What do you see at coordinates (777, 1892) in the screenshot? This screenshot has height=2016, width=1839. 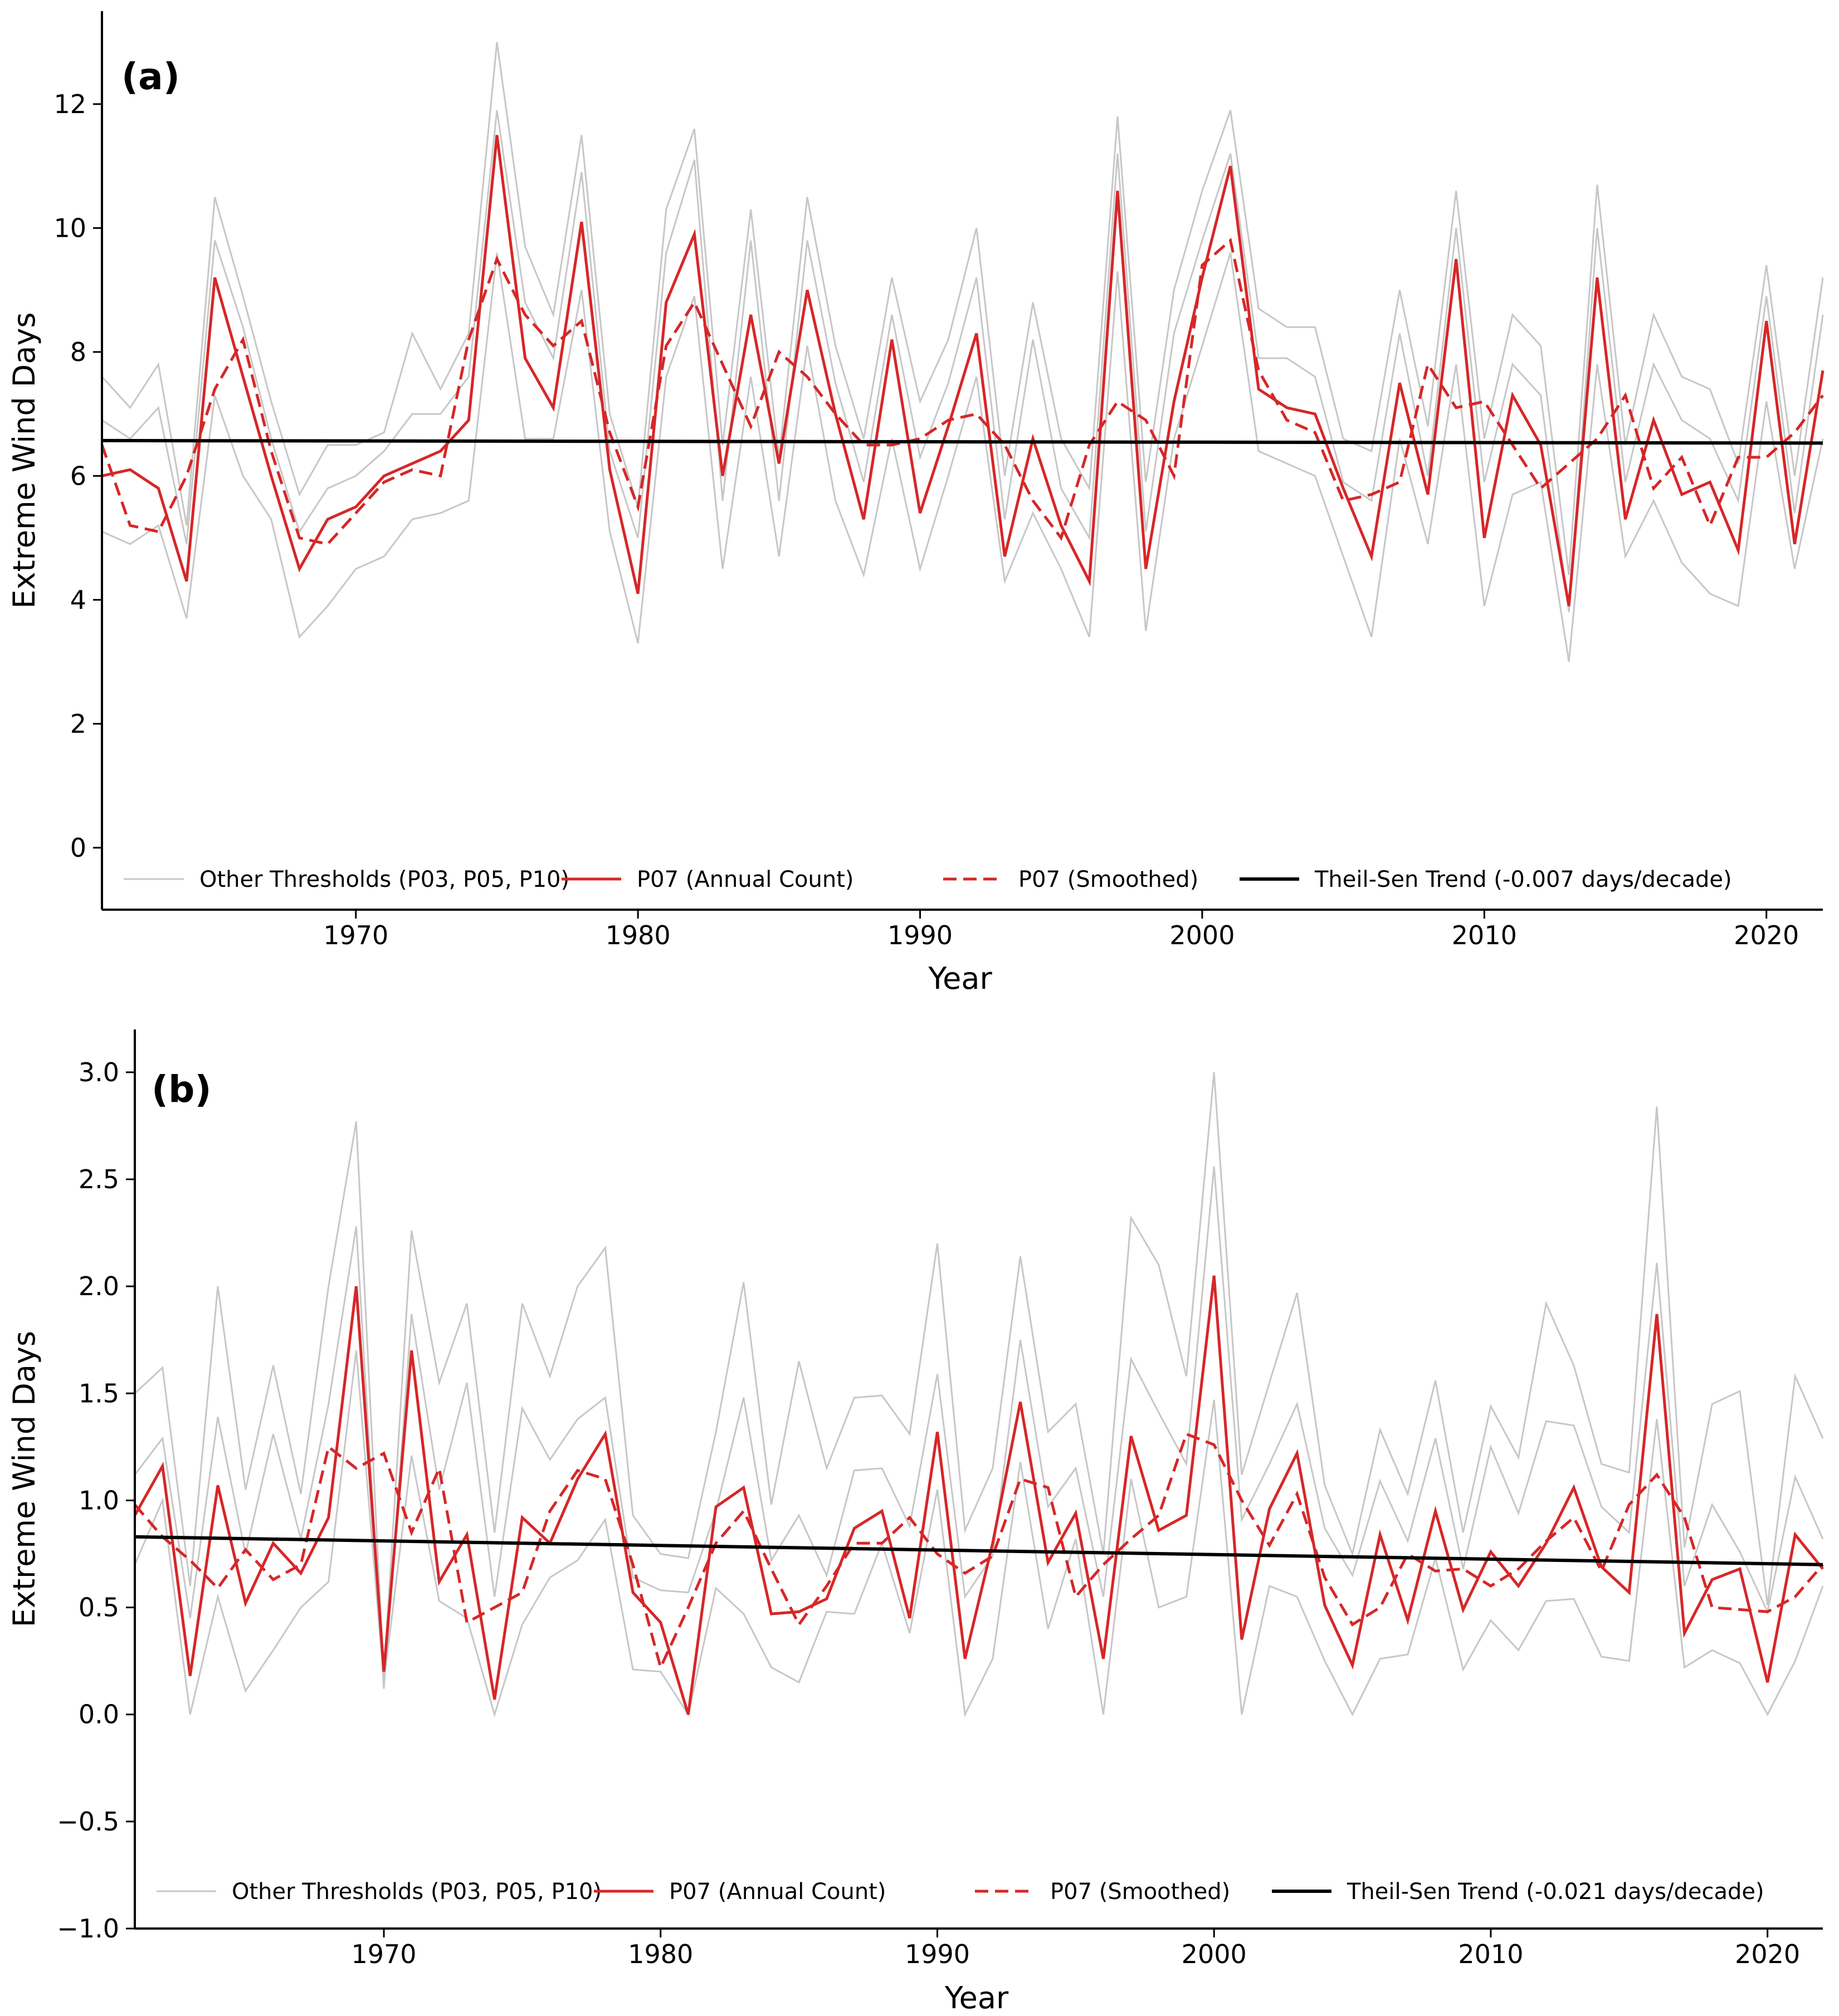 I see `panel-b-legend-label-1: P07 (Annual Count)` at bounding box center [777, 1892].